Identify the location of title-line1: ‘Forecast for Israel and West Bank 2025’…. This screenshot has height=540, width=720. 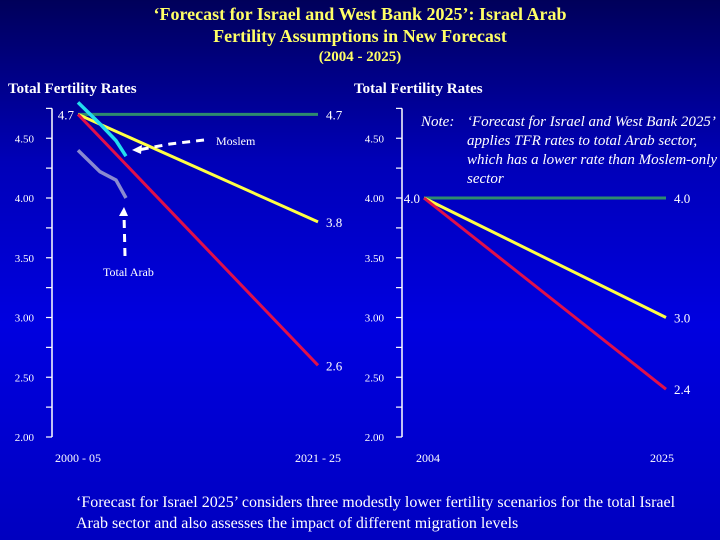
(360, 14).